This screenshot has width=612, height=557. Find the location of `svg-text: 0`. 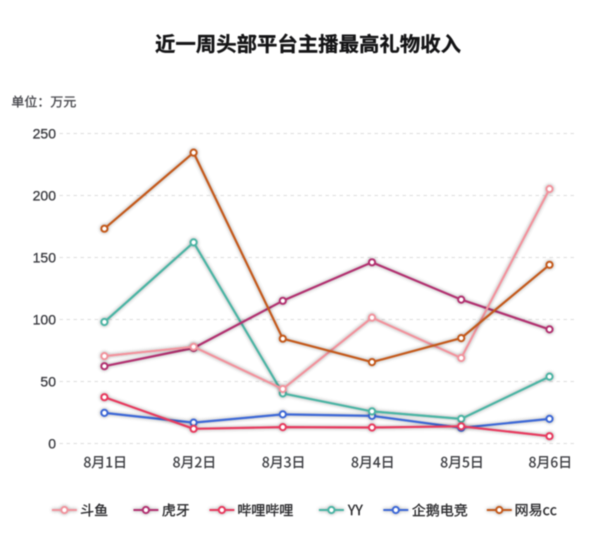

svg-text: 0 is located at coordinates (52, 444).